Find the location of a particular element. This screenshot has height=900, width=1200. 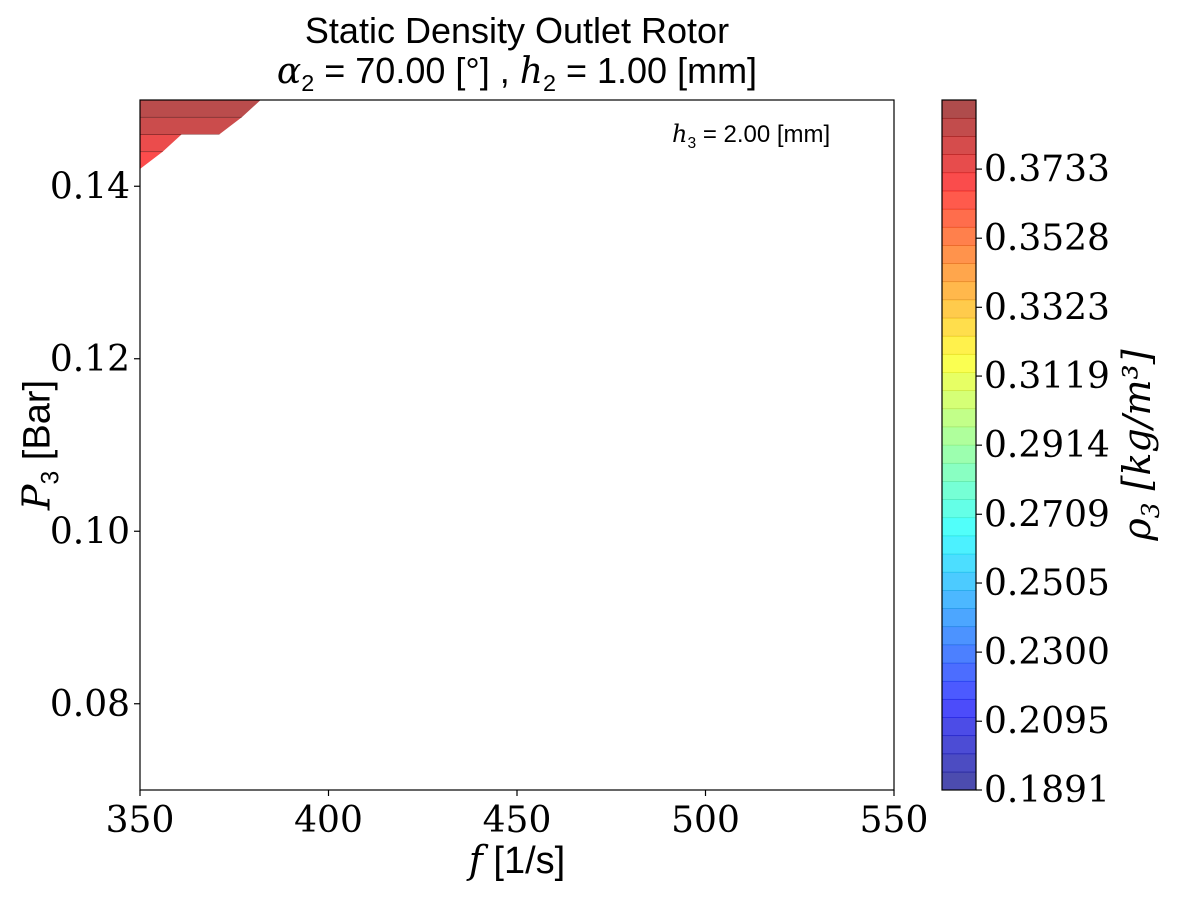

colorbar-tick-label-5: 0.2914 is located at coordinates (1047, 445).